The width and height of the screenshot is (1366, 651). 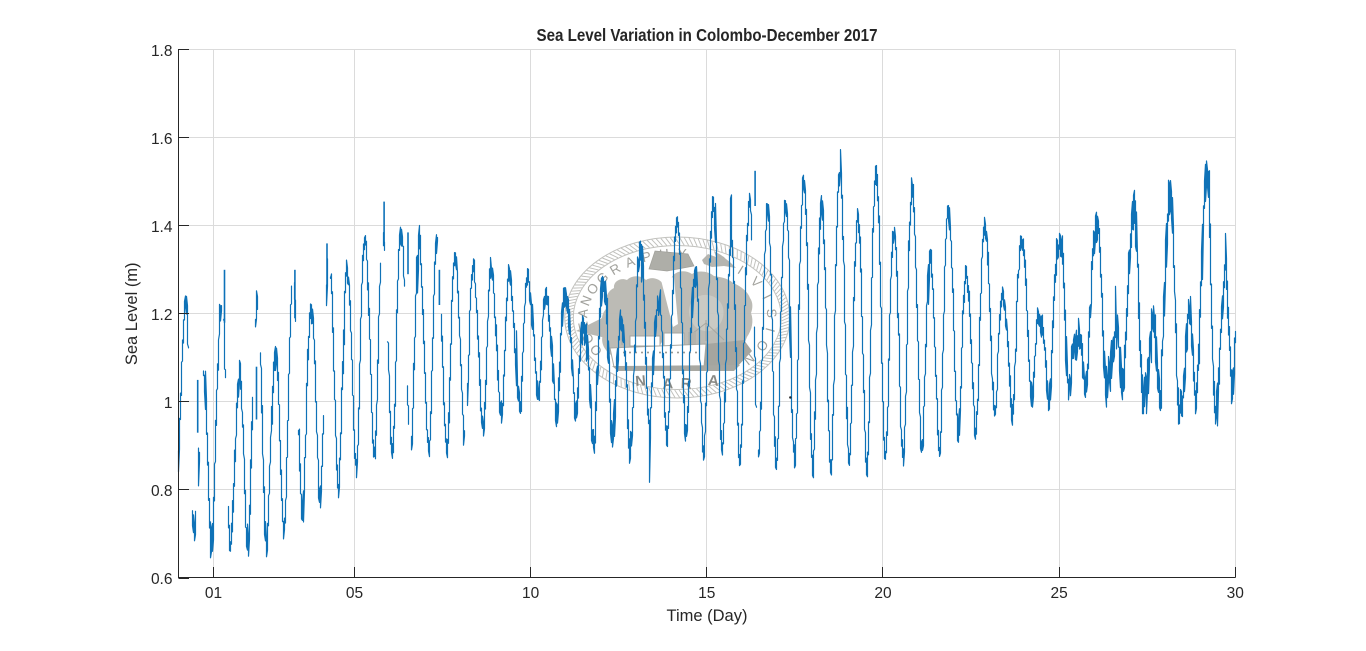 What do you see at coordinates (1236, 593) in the screenshot?
I see `svg-text: 30` at bounding box center [1236, 593].